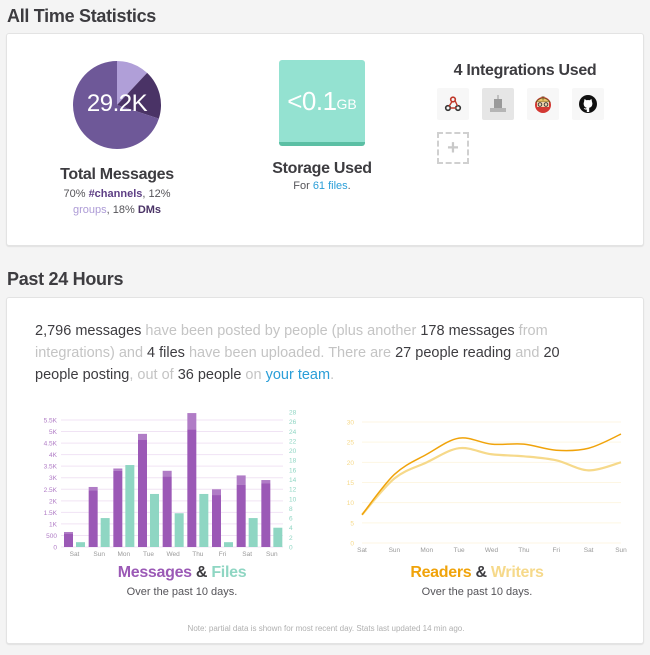  I want to click on storage-sub-suffix: ., so click(349, 186).